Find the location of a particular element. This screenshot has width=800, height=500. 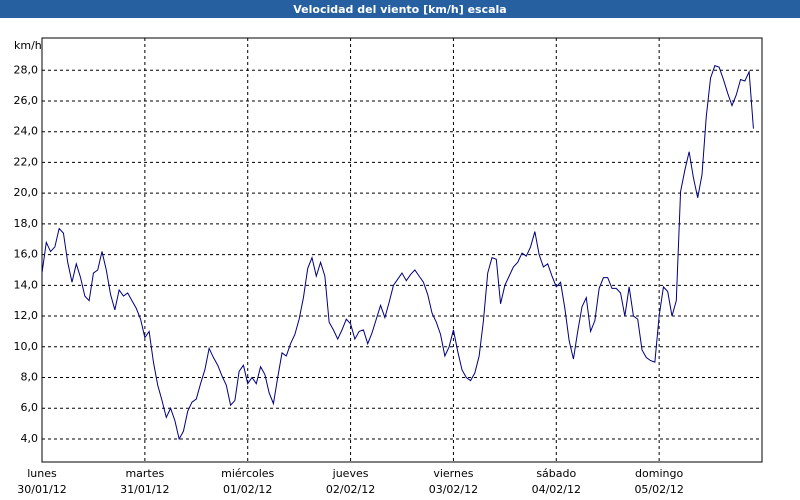

x-tick-label: lunes is located at coordinates (42, 473).